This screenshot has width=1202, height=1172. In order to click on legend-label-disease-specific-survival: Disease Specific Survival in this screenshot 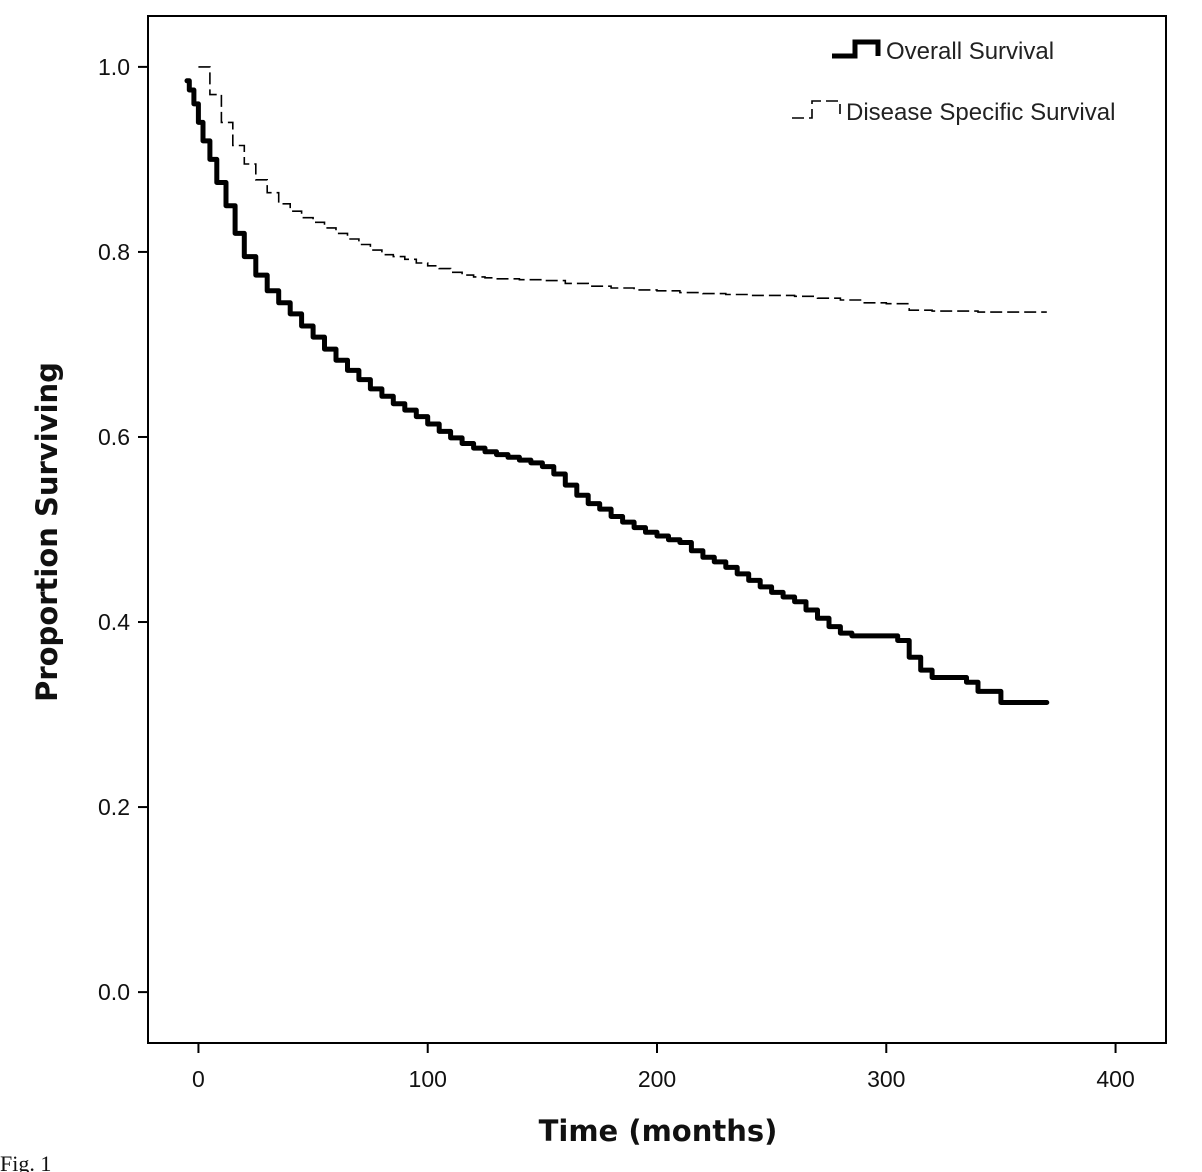, I will do `click(980, 112)`.